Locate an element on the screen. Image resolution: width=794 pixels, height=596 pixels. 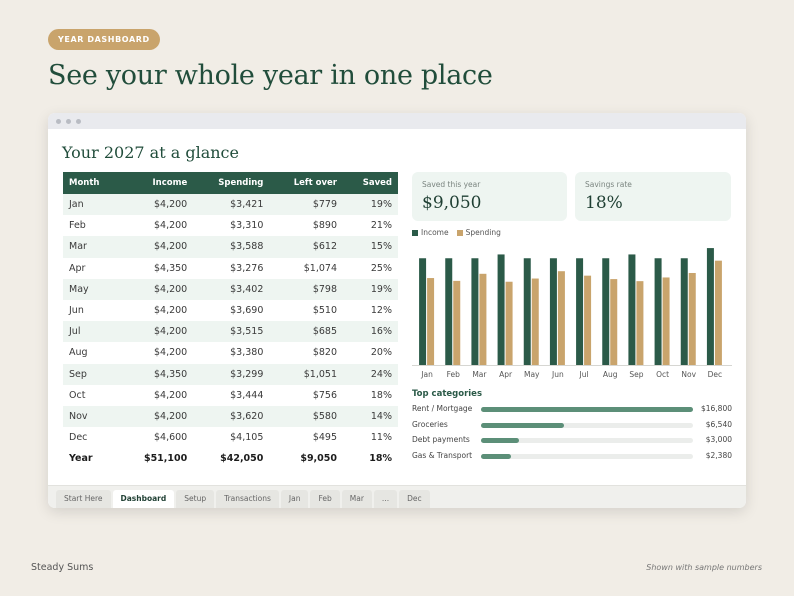
table-cell: $612 is located at coordinates (306, 247).